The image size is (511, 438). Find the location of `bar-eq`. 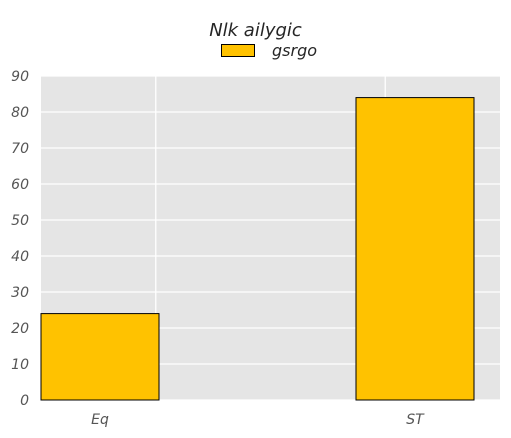

bar-eq is located at coordinates (100, 357).